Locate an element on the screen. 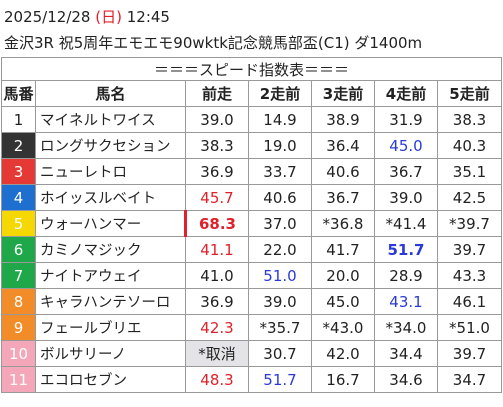 The image size is (503, 407). horse-number: 8 is located at coordinates (18, 301).